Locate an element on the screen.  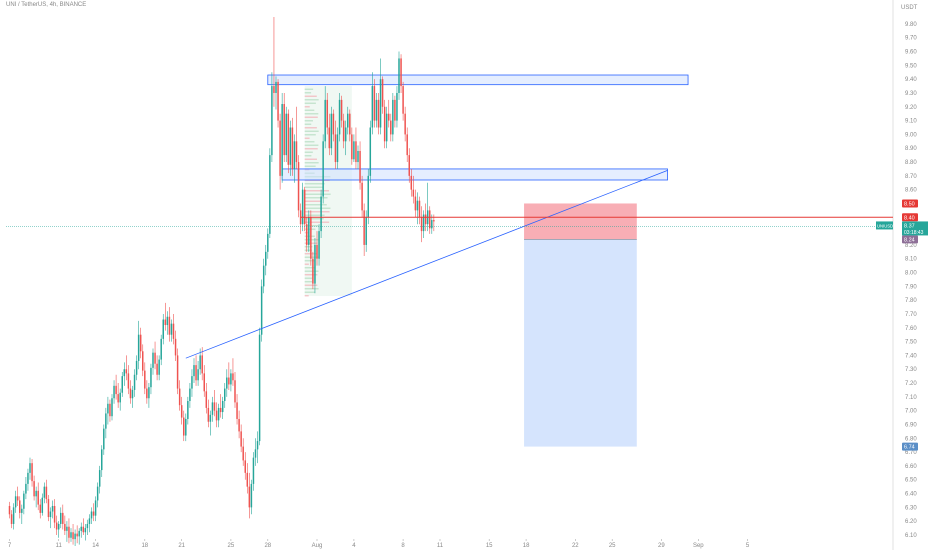
price-tick-label: 9.60 is located at coordinates (911, 53).